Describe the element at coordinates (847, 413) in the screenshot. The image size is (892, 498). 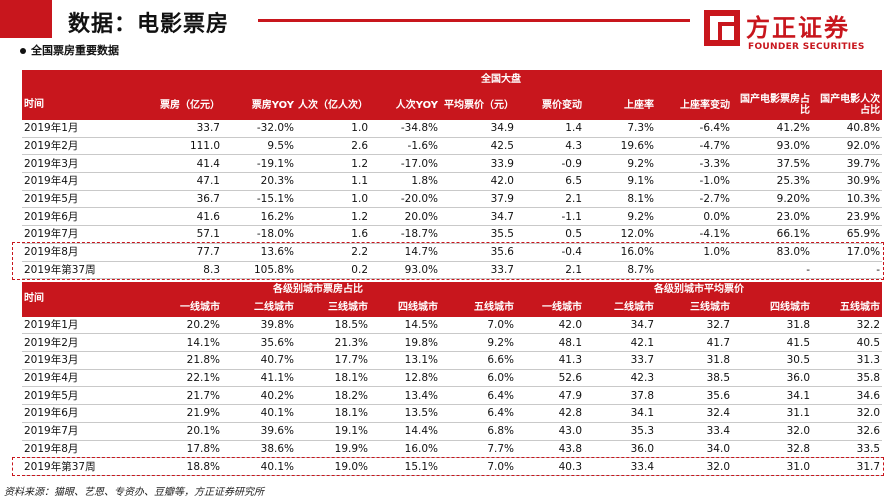
I see `table-cell: 32.0` at that location.